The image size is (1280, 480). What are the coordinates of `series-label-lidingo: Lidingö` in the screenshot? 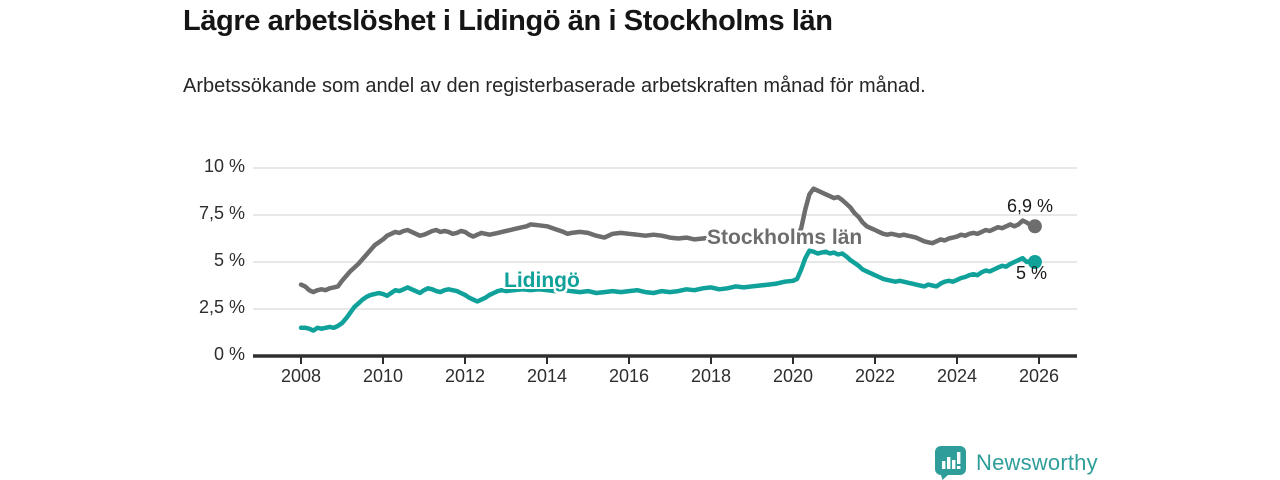 It's located at (542, 280).